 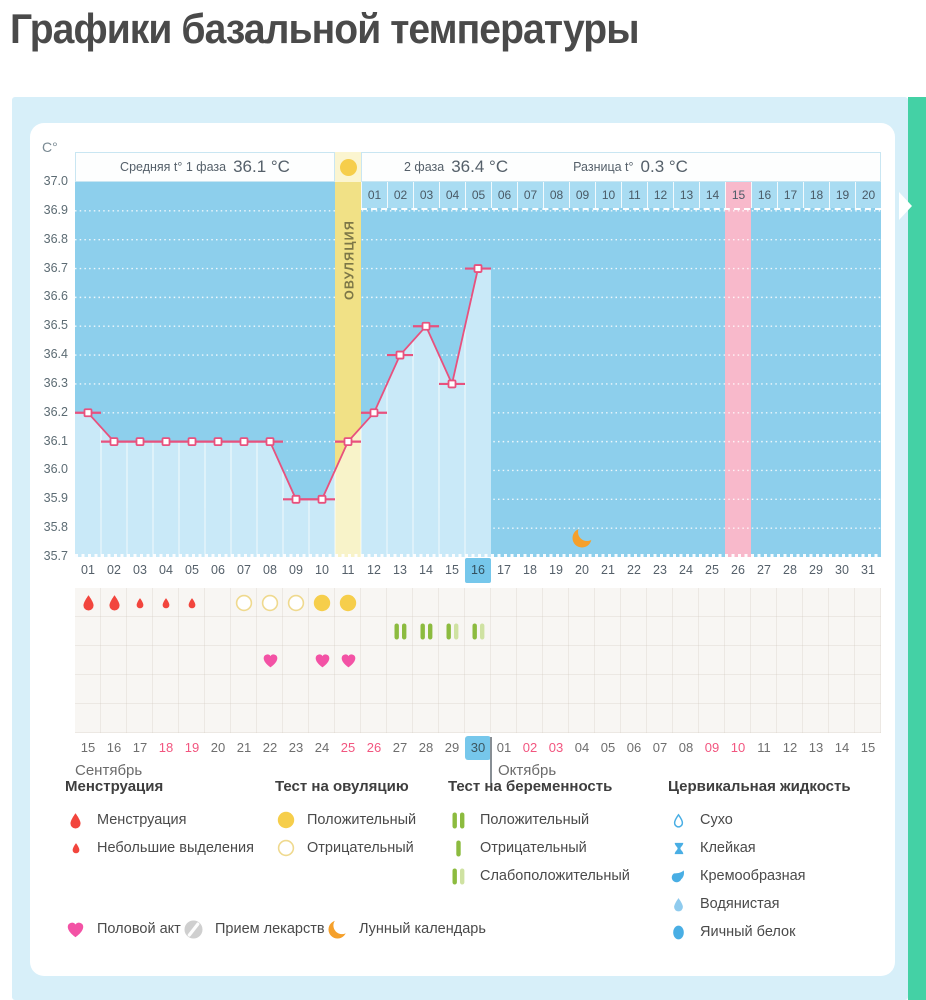 What do you see at coordinates (905, 206) in the screenshot?
I see `chevron-right-icon` at bounding box center [905, 206].